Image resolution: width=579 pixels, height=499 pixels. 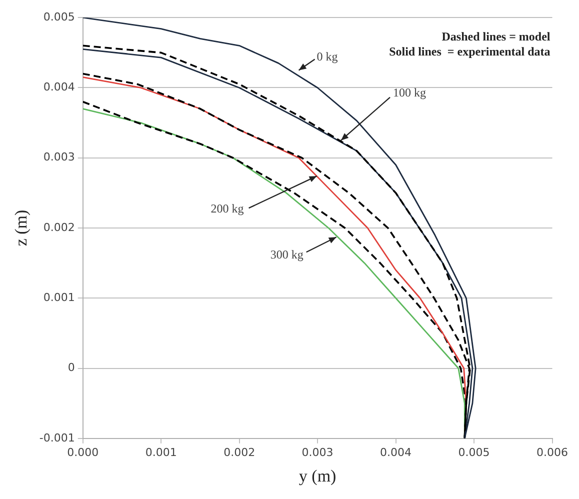 I want to click on annotation: 100 kg, so click(x=409, y=92).